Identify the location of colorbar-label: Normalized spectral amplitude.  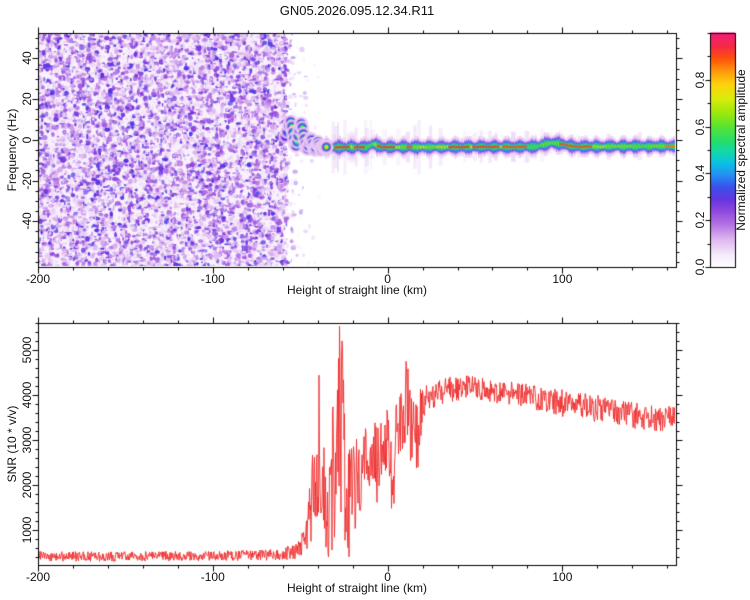
(741, 150).